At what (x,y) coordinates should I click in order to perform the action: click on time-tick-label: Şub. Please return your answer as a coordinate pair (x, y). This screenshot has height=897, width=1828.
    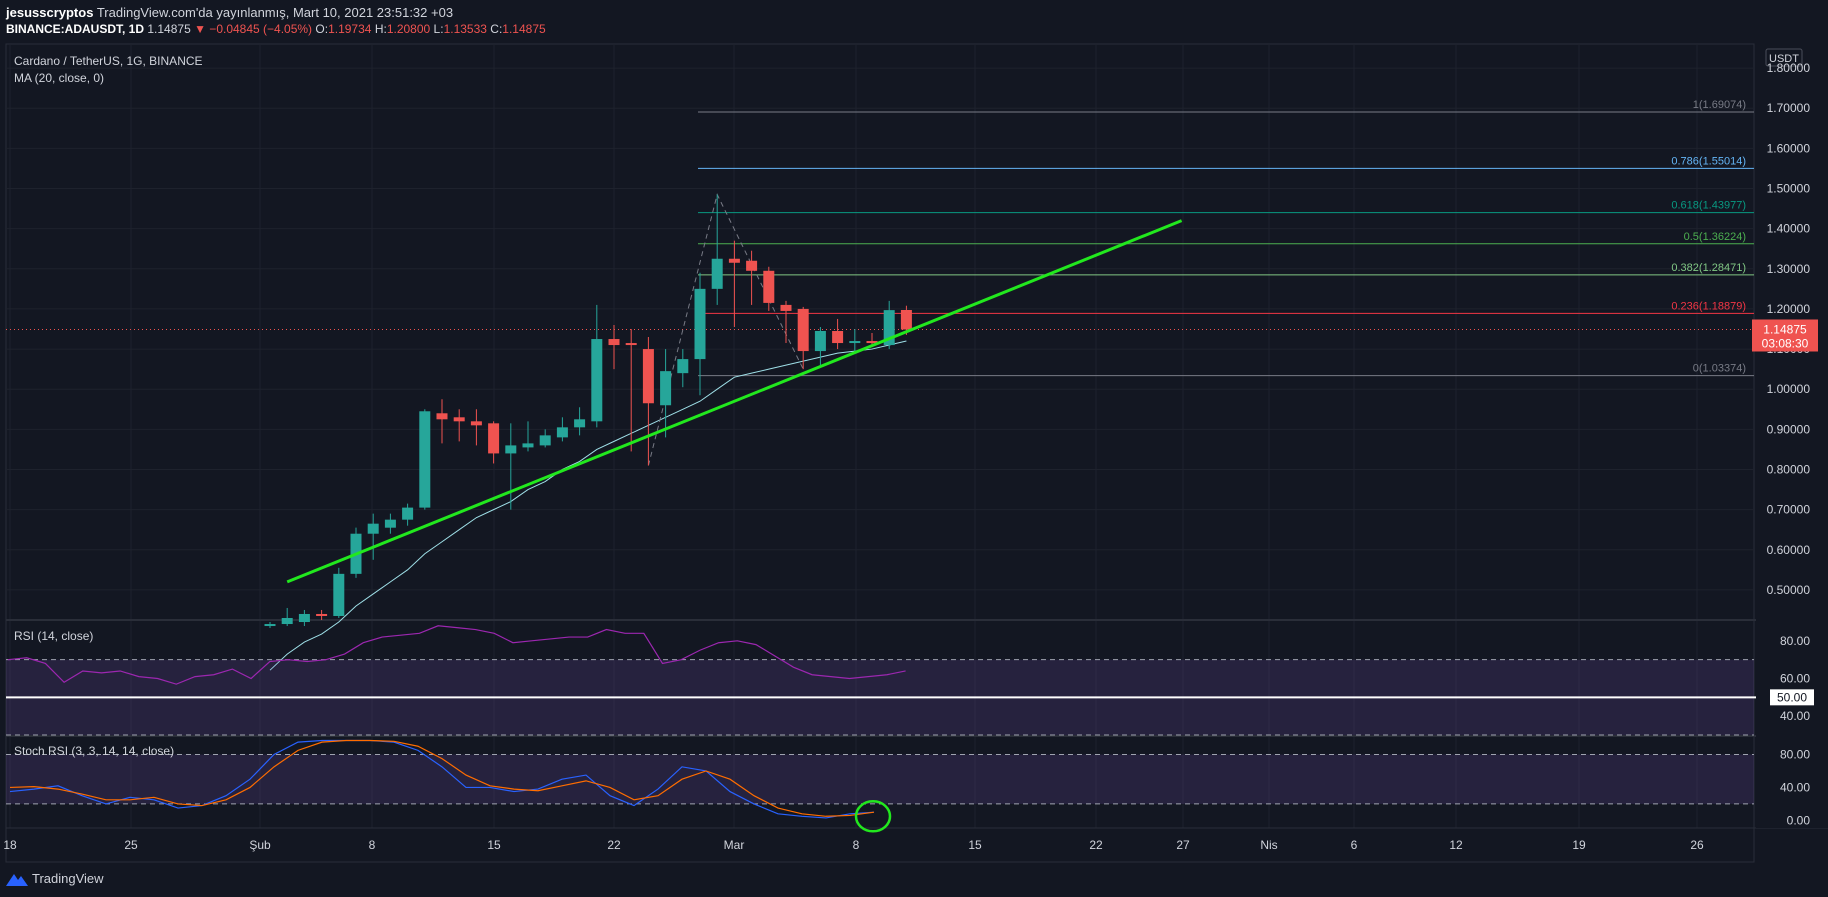
    Looking at the image, I should click on (260, 845).